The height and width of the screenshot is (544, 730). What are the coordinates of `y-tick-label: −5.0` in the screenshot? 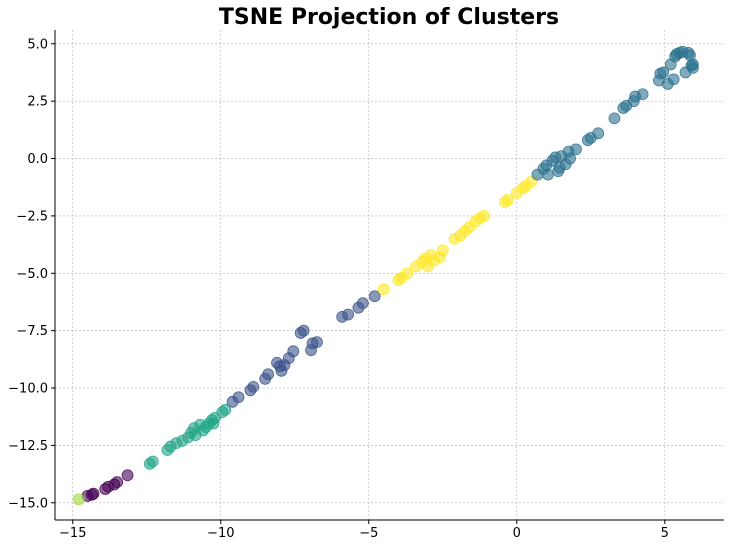 It's located at (32, 274).